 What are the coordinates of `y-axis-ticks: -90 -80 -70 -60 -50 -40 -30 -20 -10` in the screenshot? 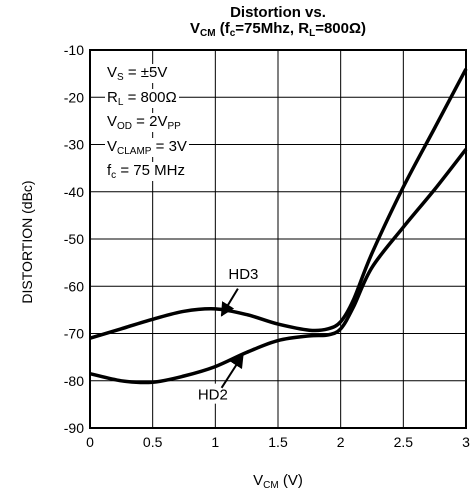 It's located at (74, 239).